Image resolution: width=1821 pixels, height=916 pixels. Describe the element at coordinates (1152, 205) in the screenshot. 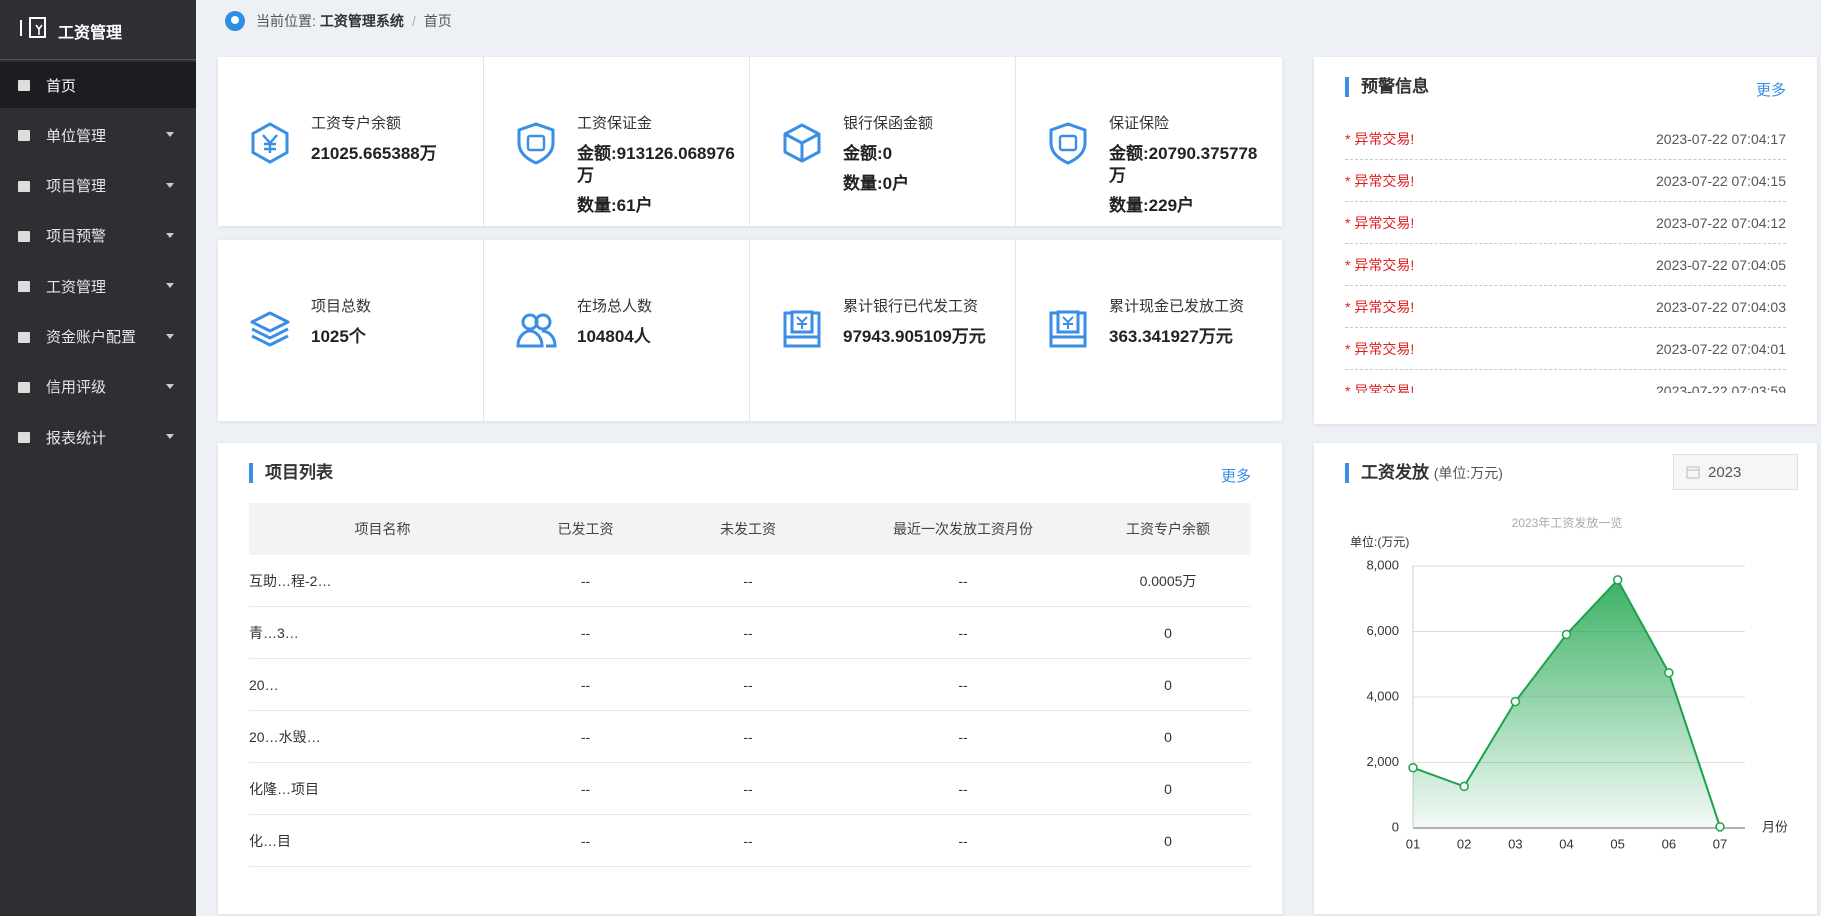

I see `stat-value: 数量:229户` at that location.